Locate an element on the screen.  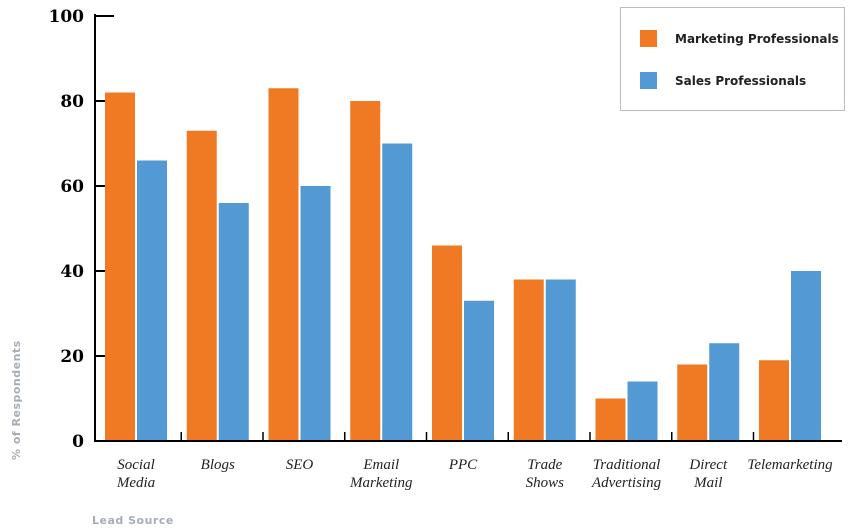
x-tick-label: Trade Shows is located at coordinates (545, 474).